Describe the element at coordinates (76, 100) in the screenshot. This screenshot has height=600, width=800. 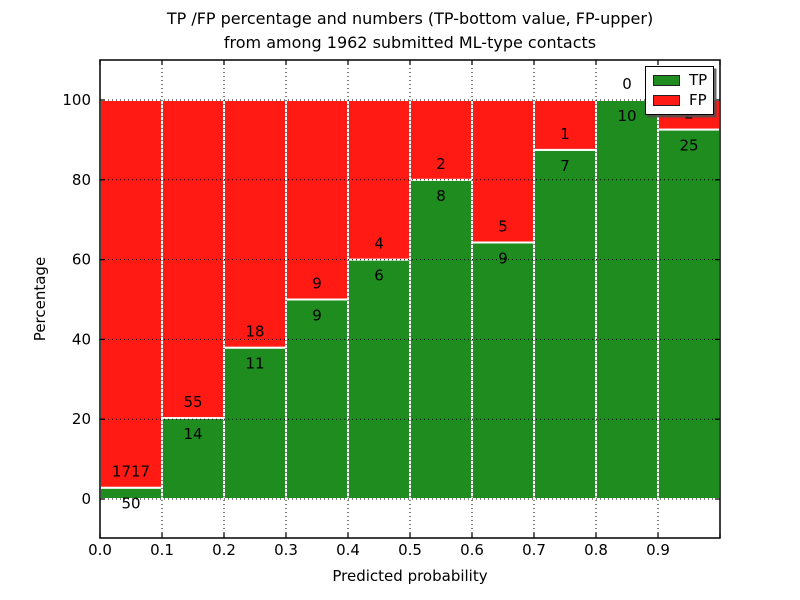
I see `y-tick-label: 100` at that location.